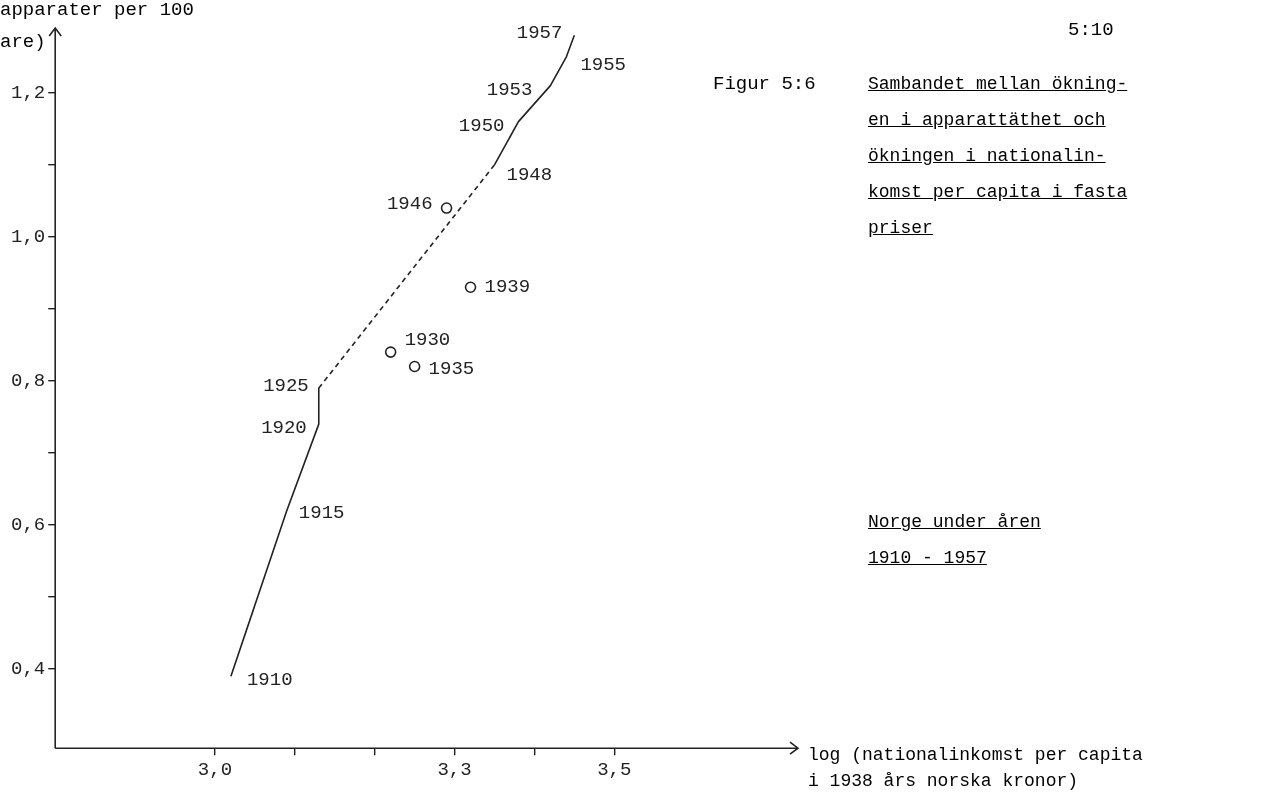 The width and height of the screenshot is (1261, 806). Describe the element at coordinates (1091, 30) in the screenshot. I see `text: 5:10` at that location.